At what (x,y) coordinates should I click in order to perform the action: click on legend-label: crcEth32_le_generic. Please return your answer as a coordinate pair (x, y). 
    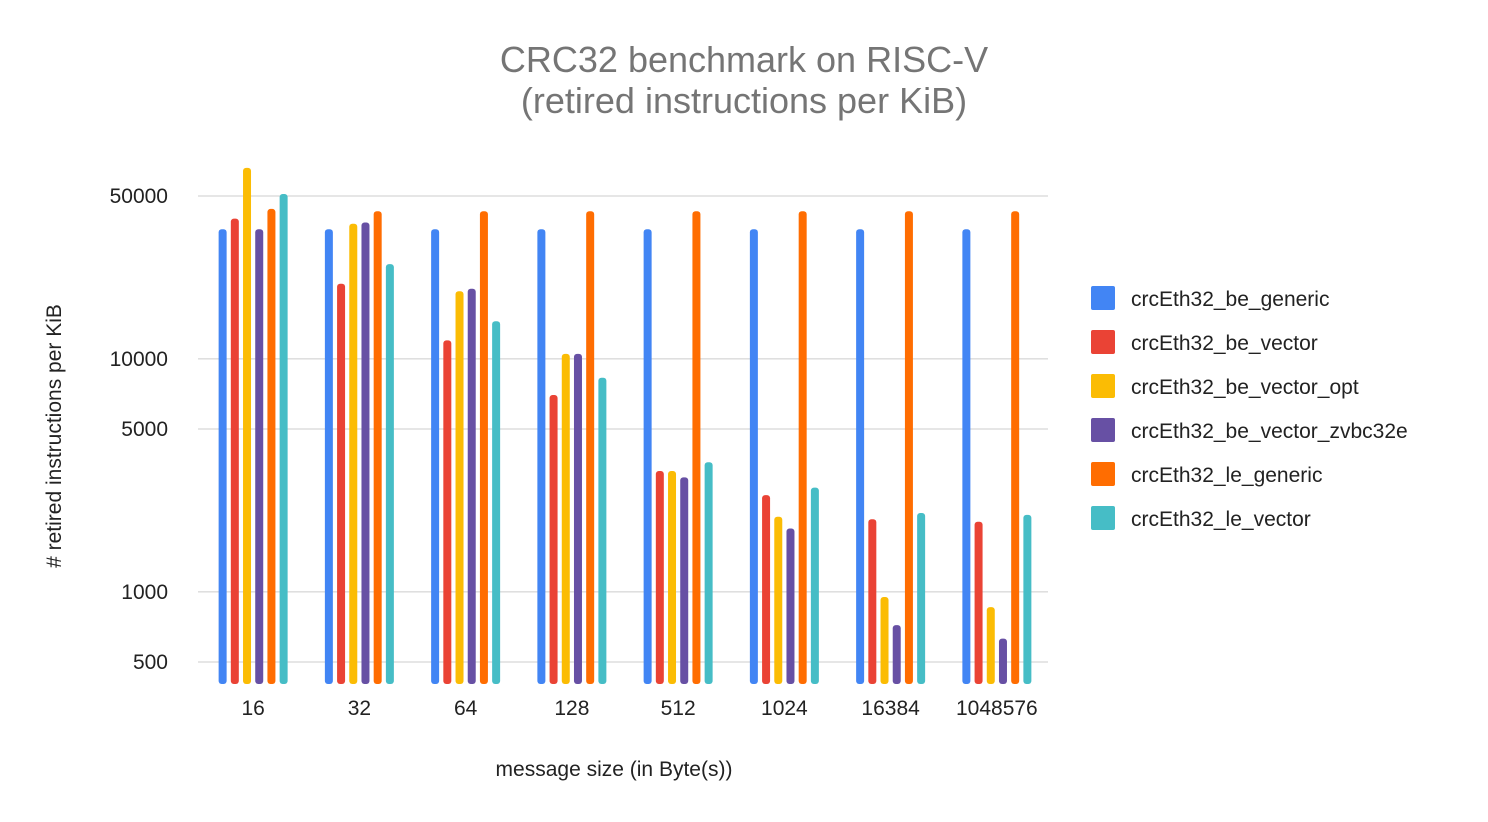
    Looking at the image, I should click on (1226, 475).